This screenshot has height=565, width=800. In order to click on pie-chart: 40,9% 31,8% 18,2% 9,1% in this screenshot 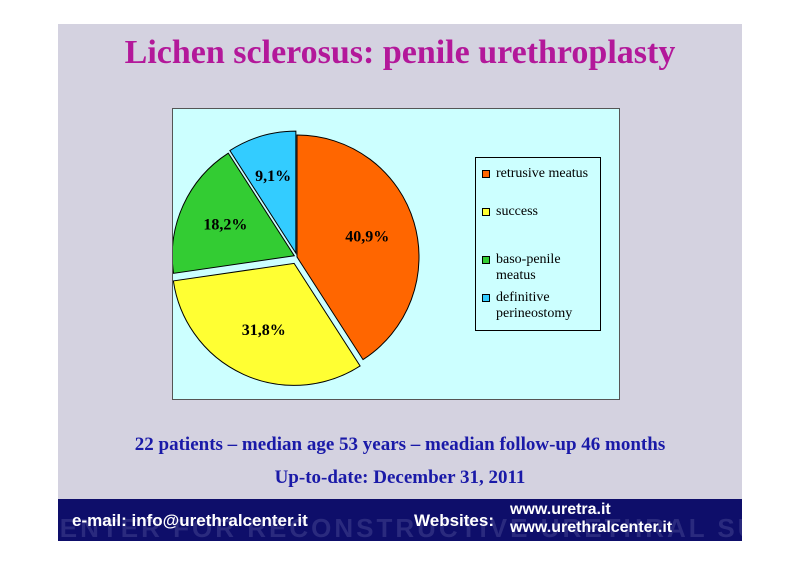, I will do `click(296, 258)`.